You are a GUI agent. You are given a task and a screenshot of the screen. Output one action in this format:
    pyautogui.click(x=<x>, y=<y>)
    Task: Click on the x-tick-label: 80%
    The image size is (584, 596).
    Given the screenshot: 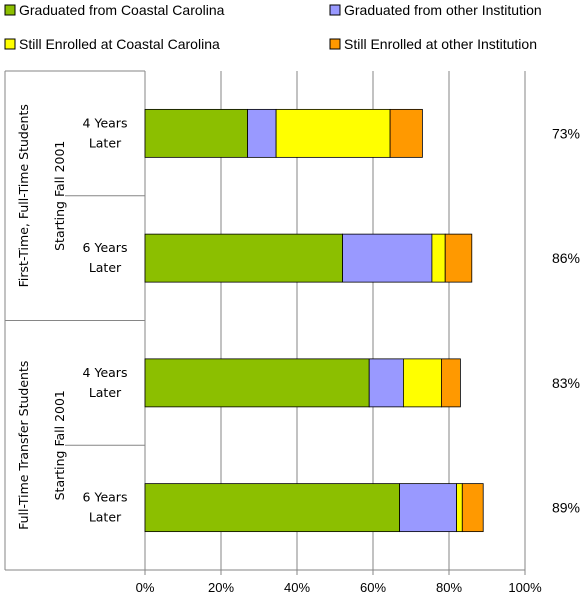 What is the action you would take?
    pyautogui.click(x=449, y=587)
    